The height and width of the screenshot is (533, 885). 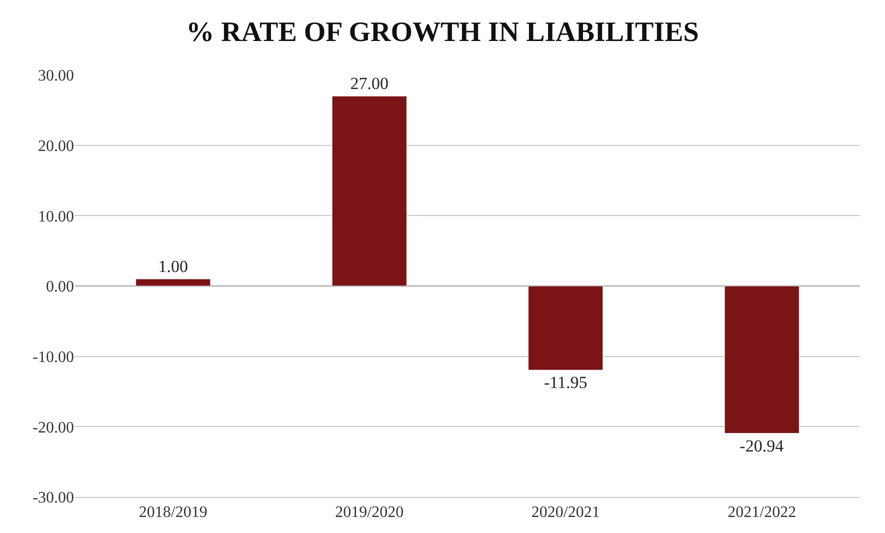 What do you see at coordinates (53, 427) in the screenshot?
I see `y-tick-label: -20.00` at bounding box center [53, 427].